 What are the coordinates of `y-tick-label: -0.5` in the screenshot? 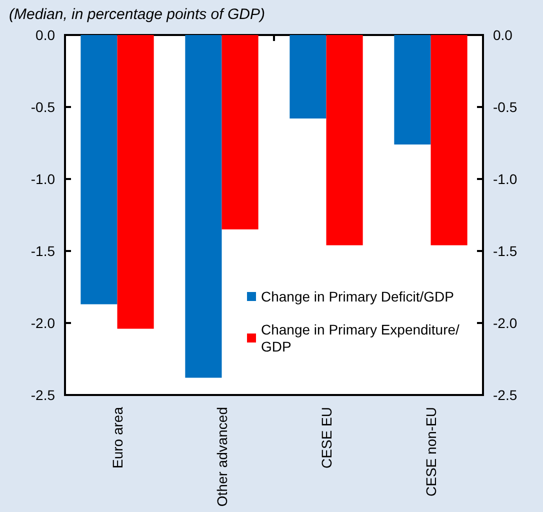 It's located at (43, 107).